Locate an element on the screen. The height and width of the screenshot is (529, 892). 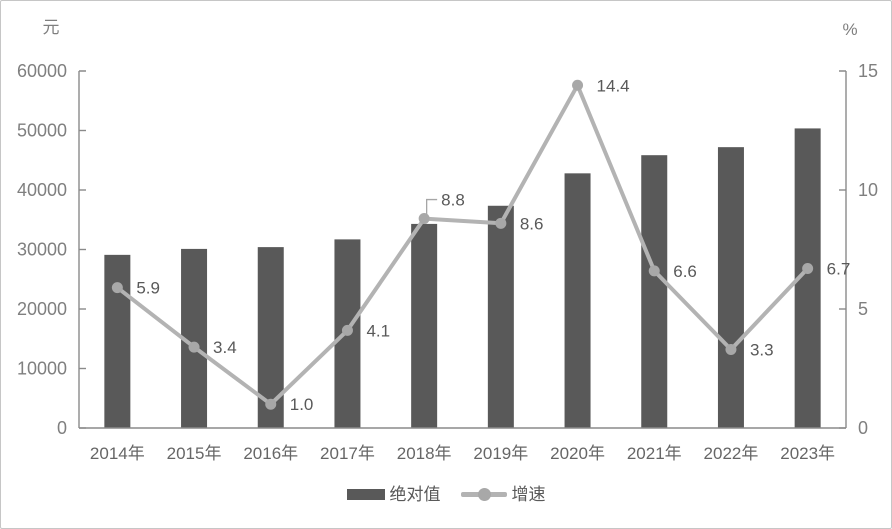
data-label: 3.4 is located at coordinates (225, 347).